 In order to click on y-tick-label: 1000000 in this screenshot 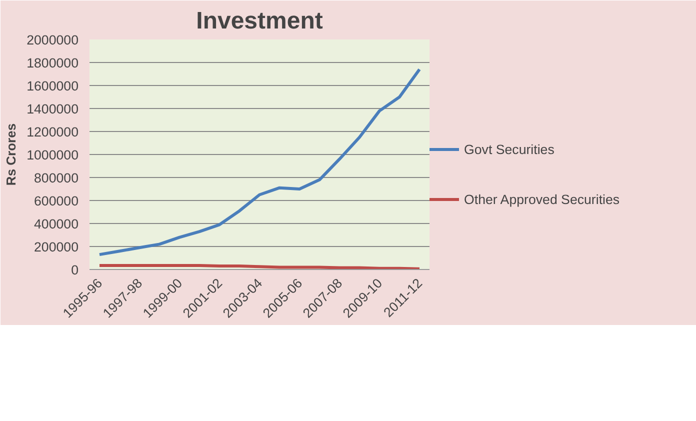, I will do `click(52, 155)`.